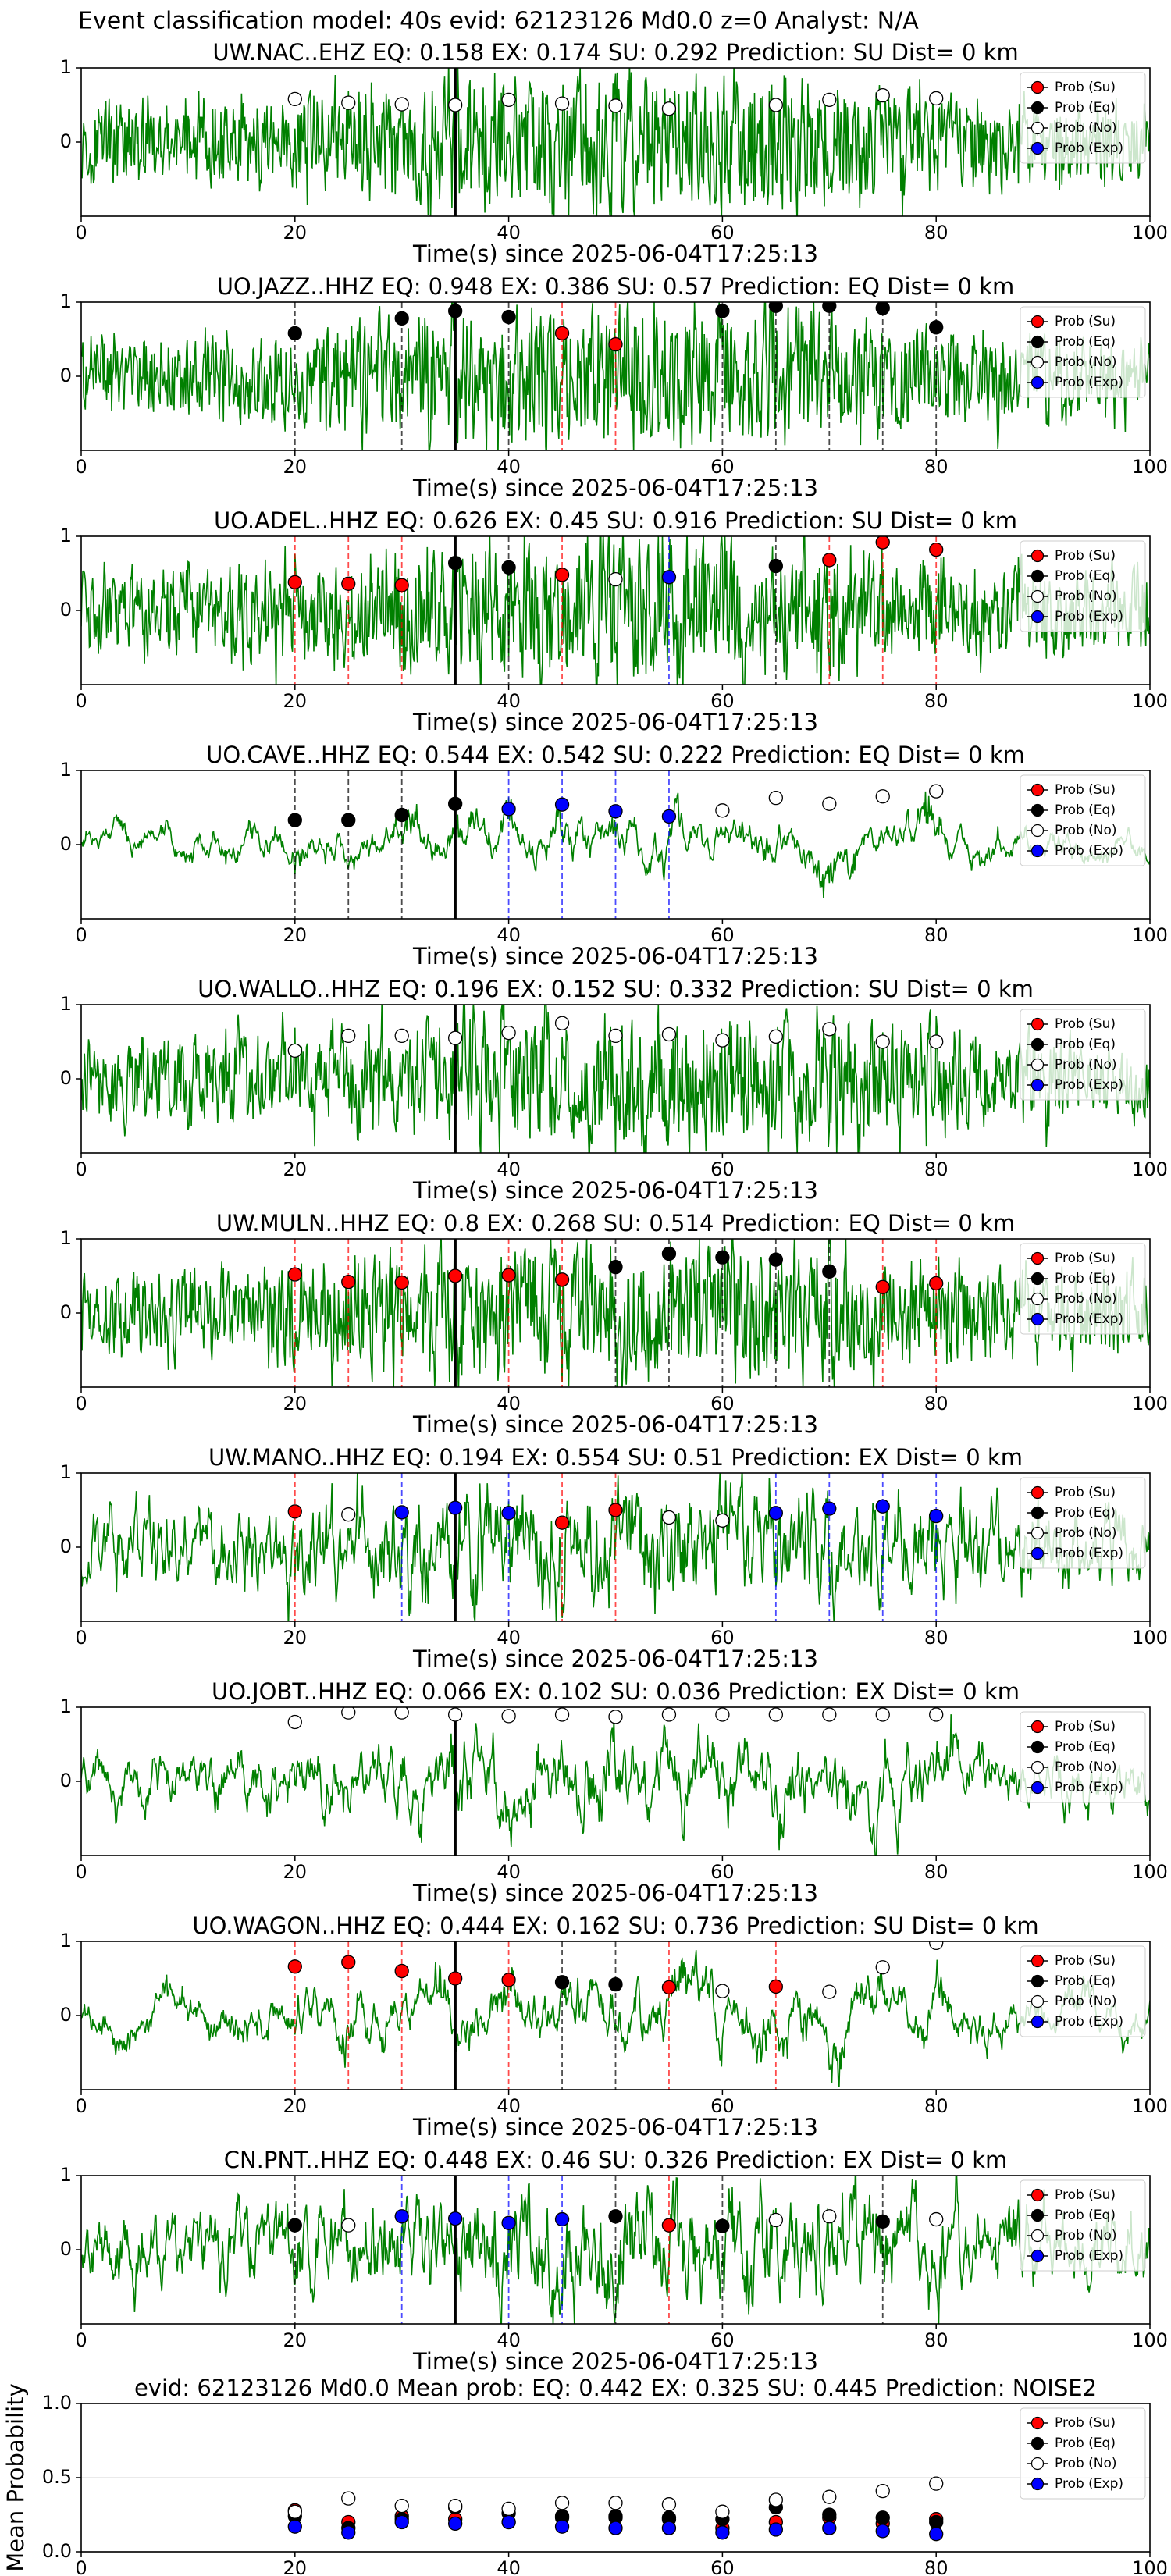  I want to click on y-tick-label: 0.0, so click(57, 2551).